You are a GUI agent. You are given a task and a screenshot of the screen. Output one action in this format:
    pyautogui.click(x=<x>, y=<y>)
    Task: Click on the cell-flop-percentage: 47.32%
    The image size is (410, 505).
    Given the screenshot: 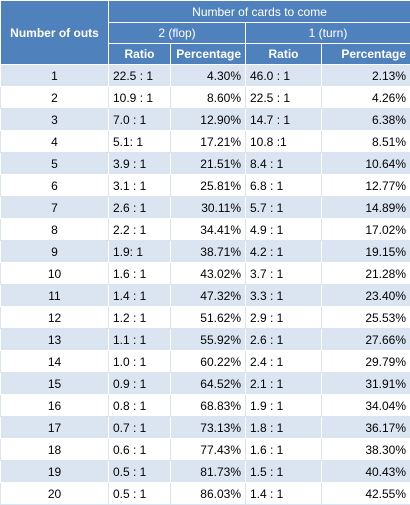 What is the action you would take?
    pyautogui.click(x=208, y=296)
    